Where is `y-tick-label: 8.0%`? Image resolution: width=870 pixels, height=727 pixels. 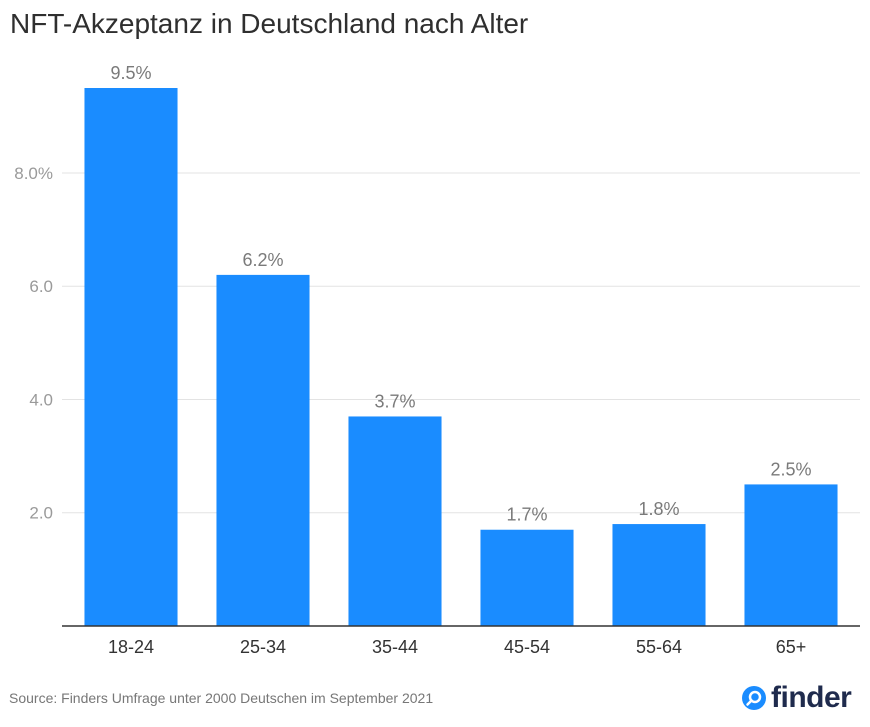 y-tick-label: 8.0% is located at coordinates (33, 173).